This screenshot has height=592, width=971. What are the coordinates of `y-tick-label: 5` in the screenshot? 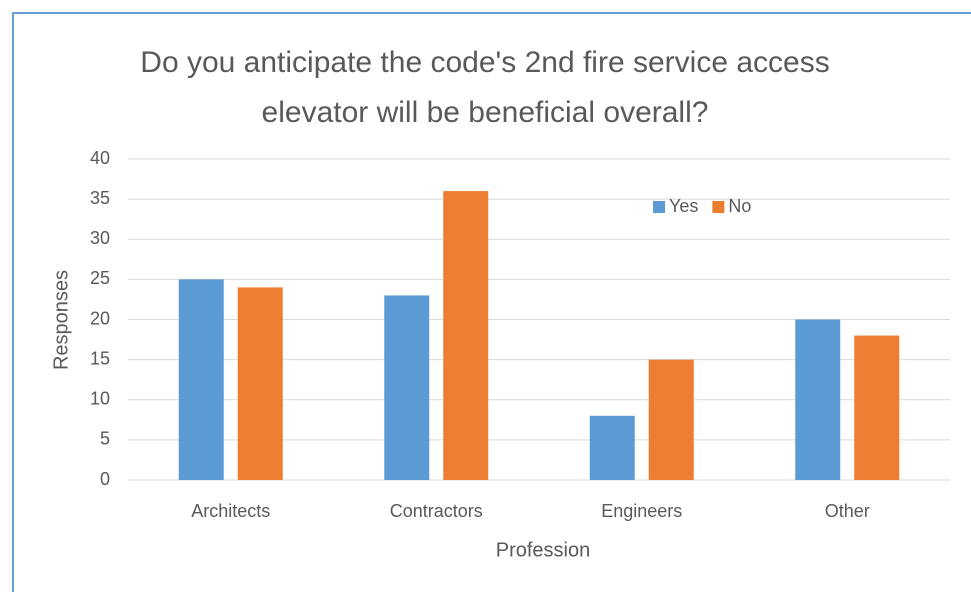 It's located at (105, 439).